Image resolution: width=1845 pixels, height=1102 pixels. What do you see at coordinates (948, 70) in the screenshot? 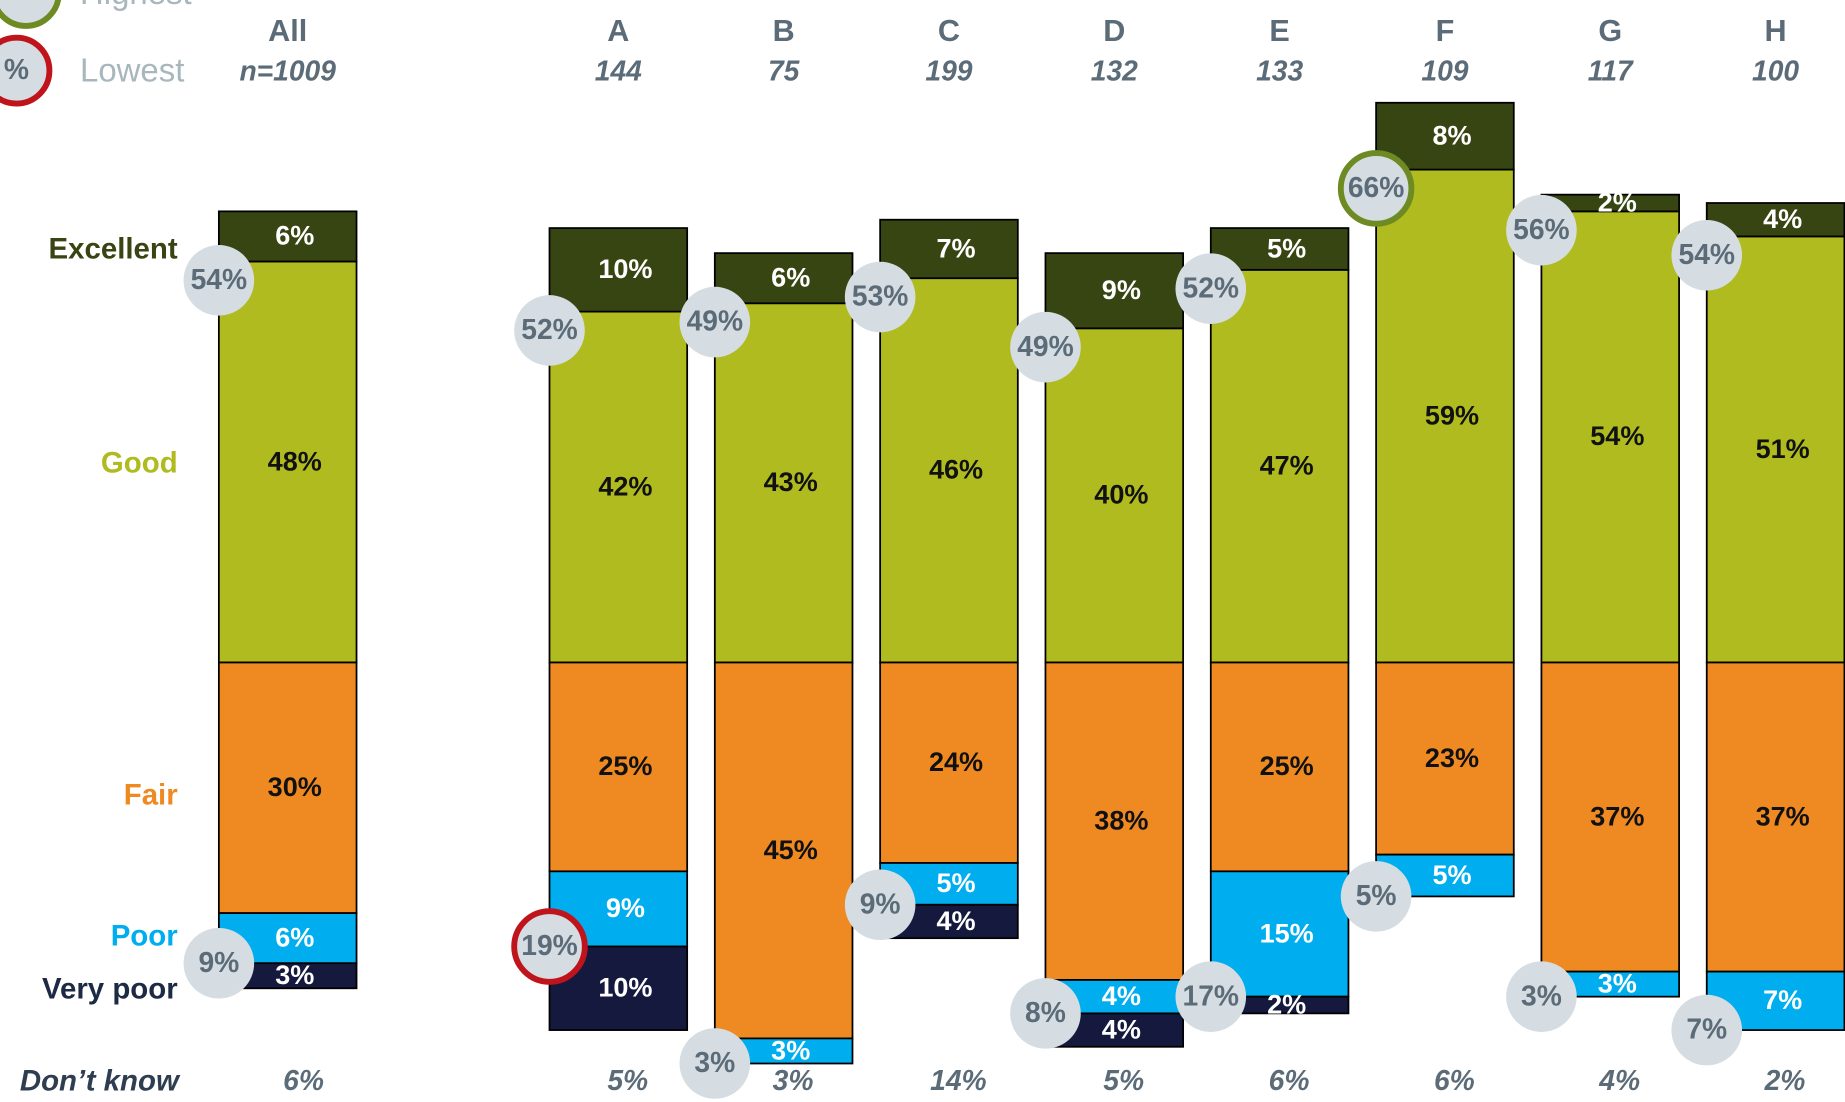
I see `group-n: 199` at bounding box center [948, 70].